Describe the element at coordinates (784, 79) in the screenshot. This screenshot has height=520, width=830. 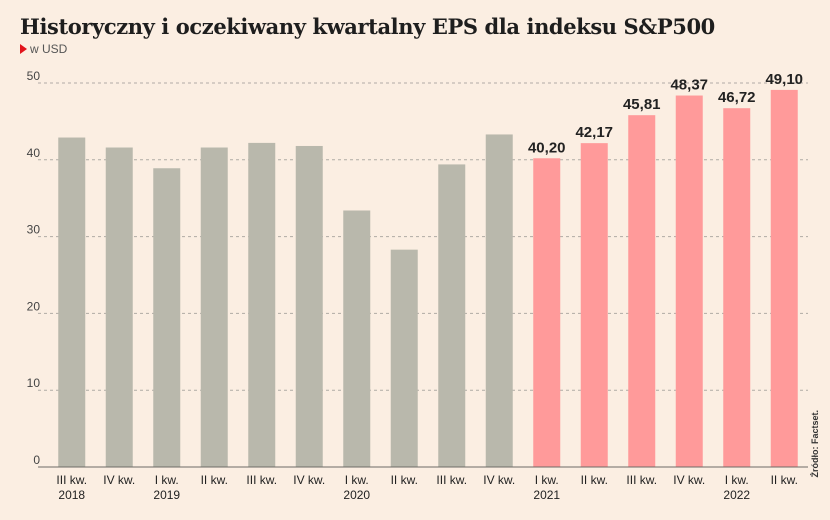
I see `data-label: 49,10` at that location.